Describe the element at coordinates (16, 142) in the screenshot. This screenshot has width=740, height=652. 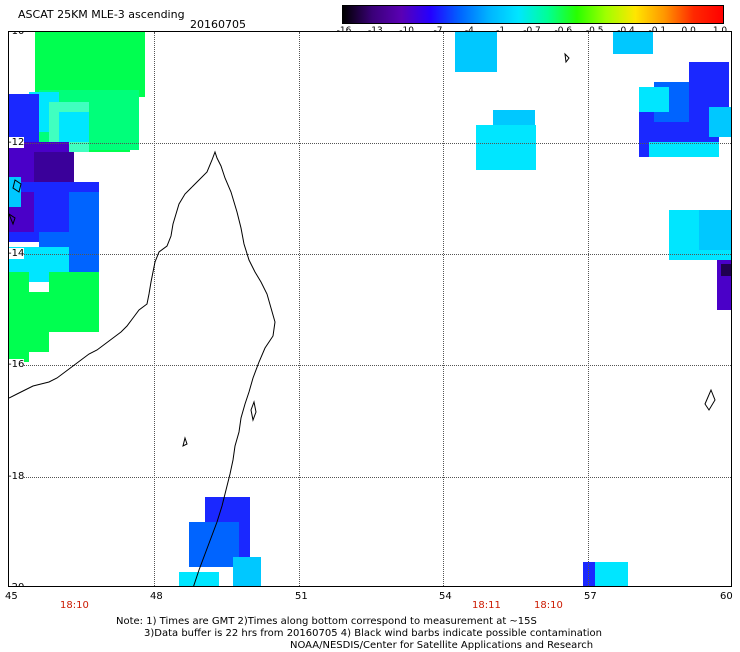
I see `latitude-label: -12` at that location.